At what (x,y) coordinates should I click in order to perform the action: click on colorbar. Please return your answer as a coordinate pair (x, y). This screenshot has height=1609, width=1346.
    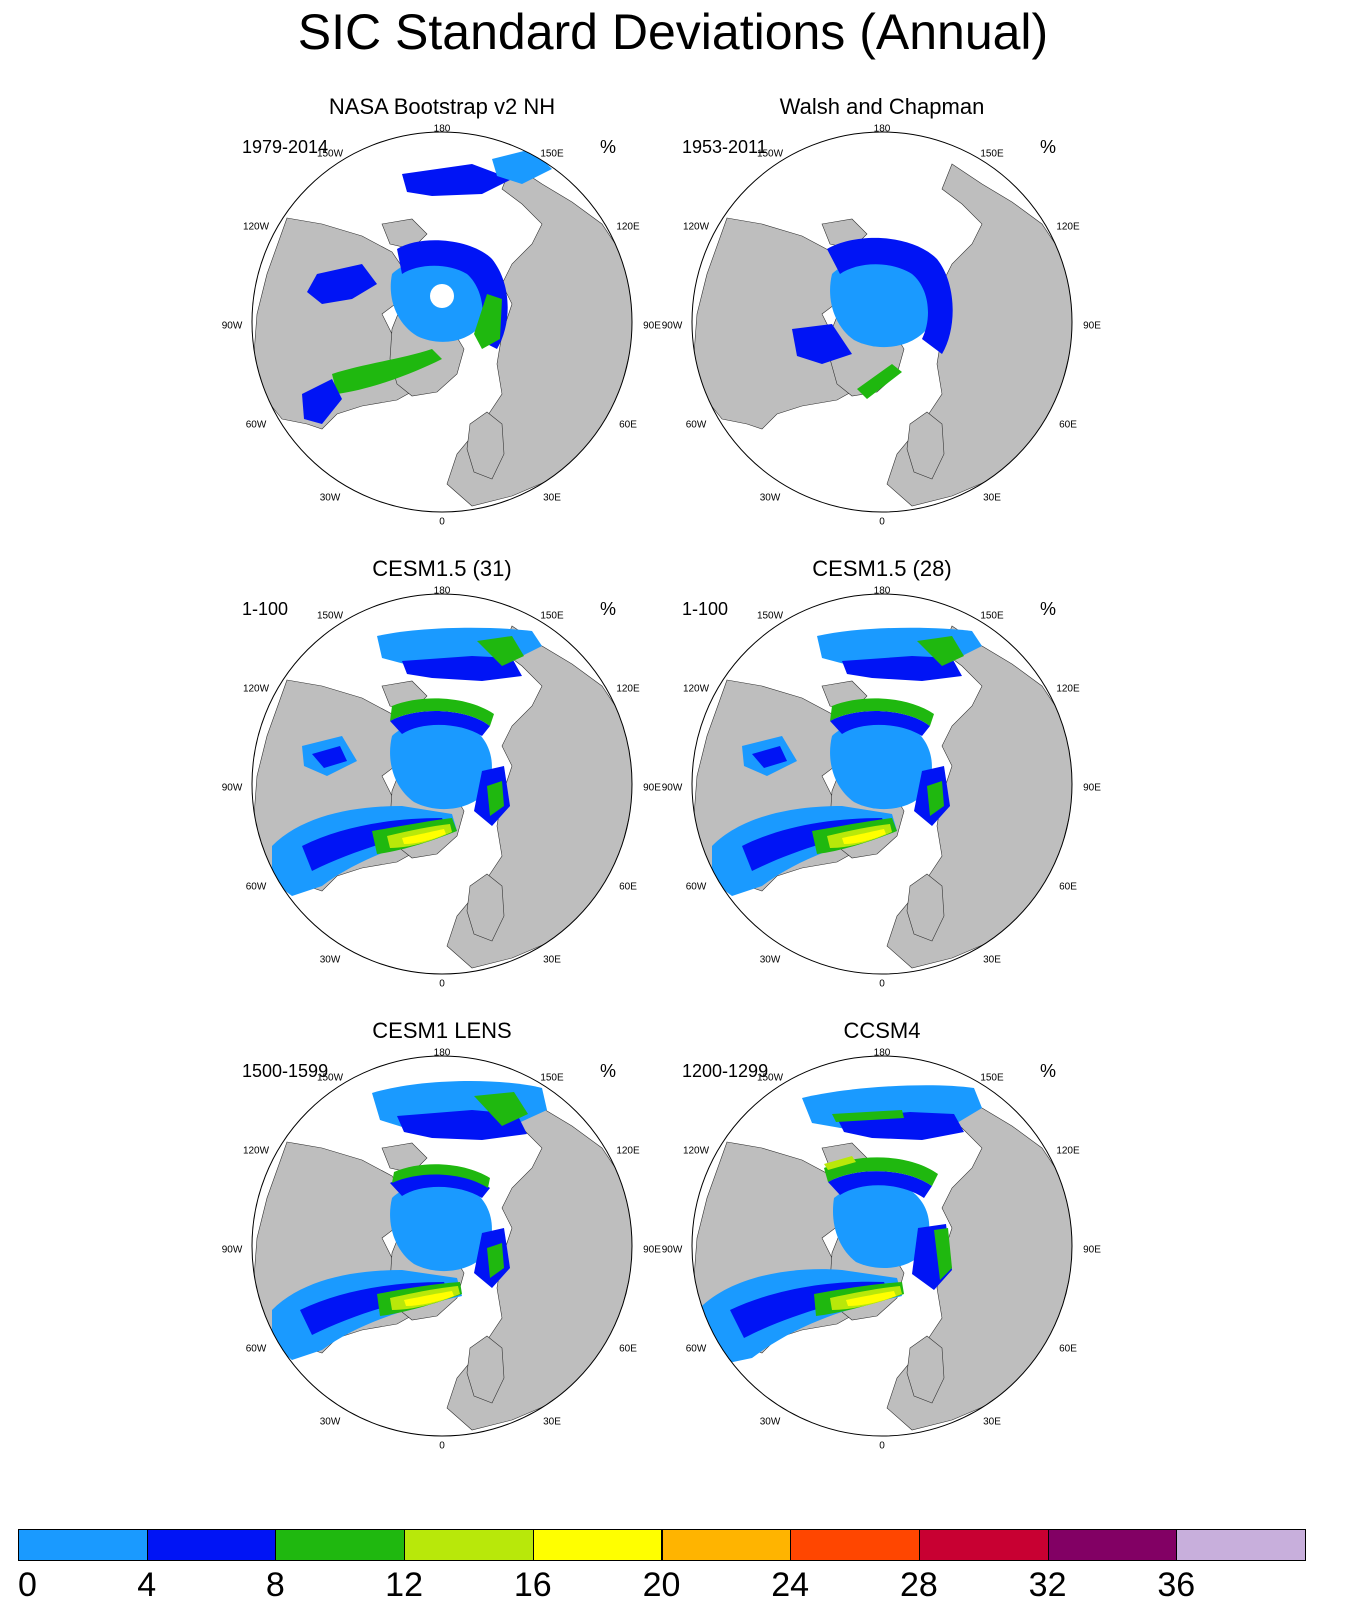
    Looking at the image, I should click on (678, 1546).